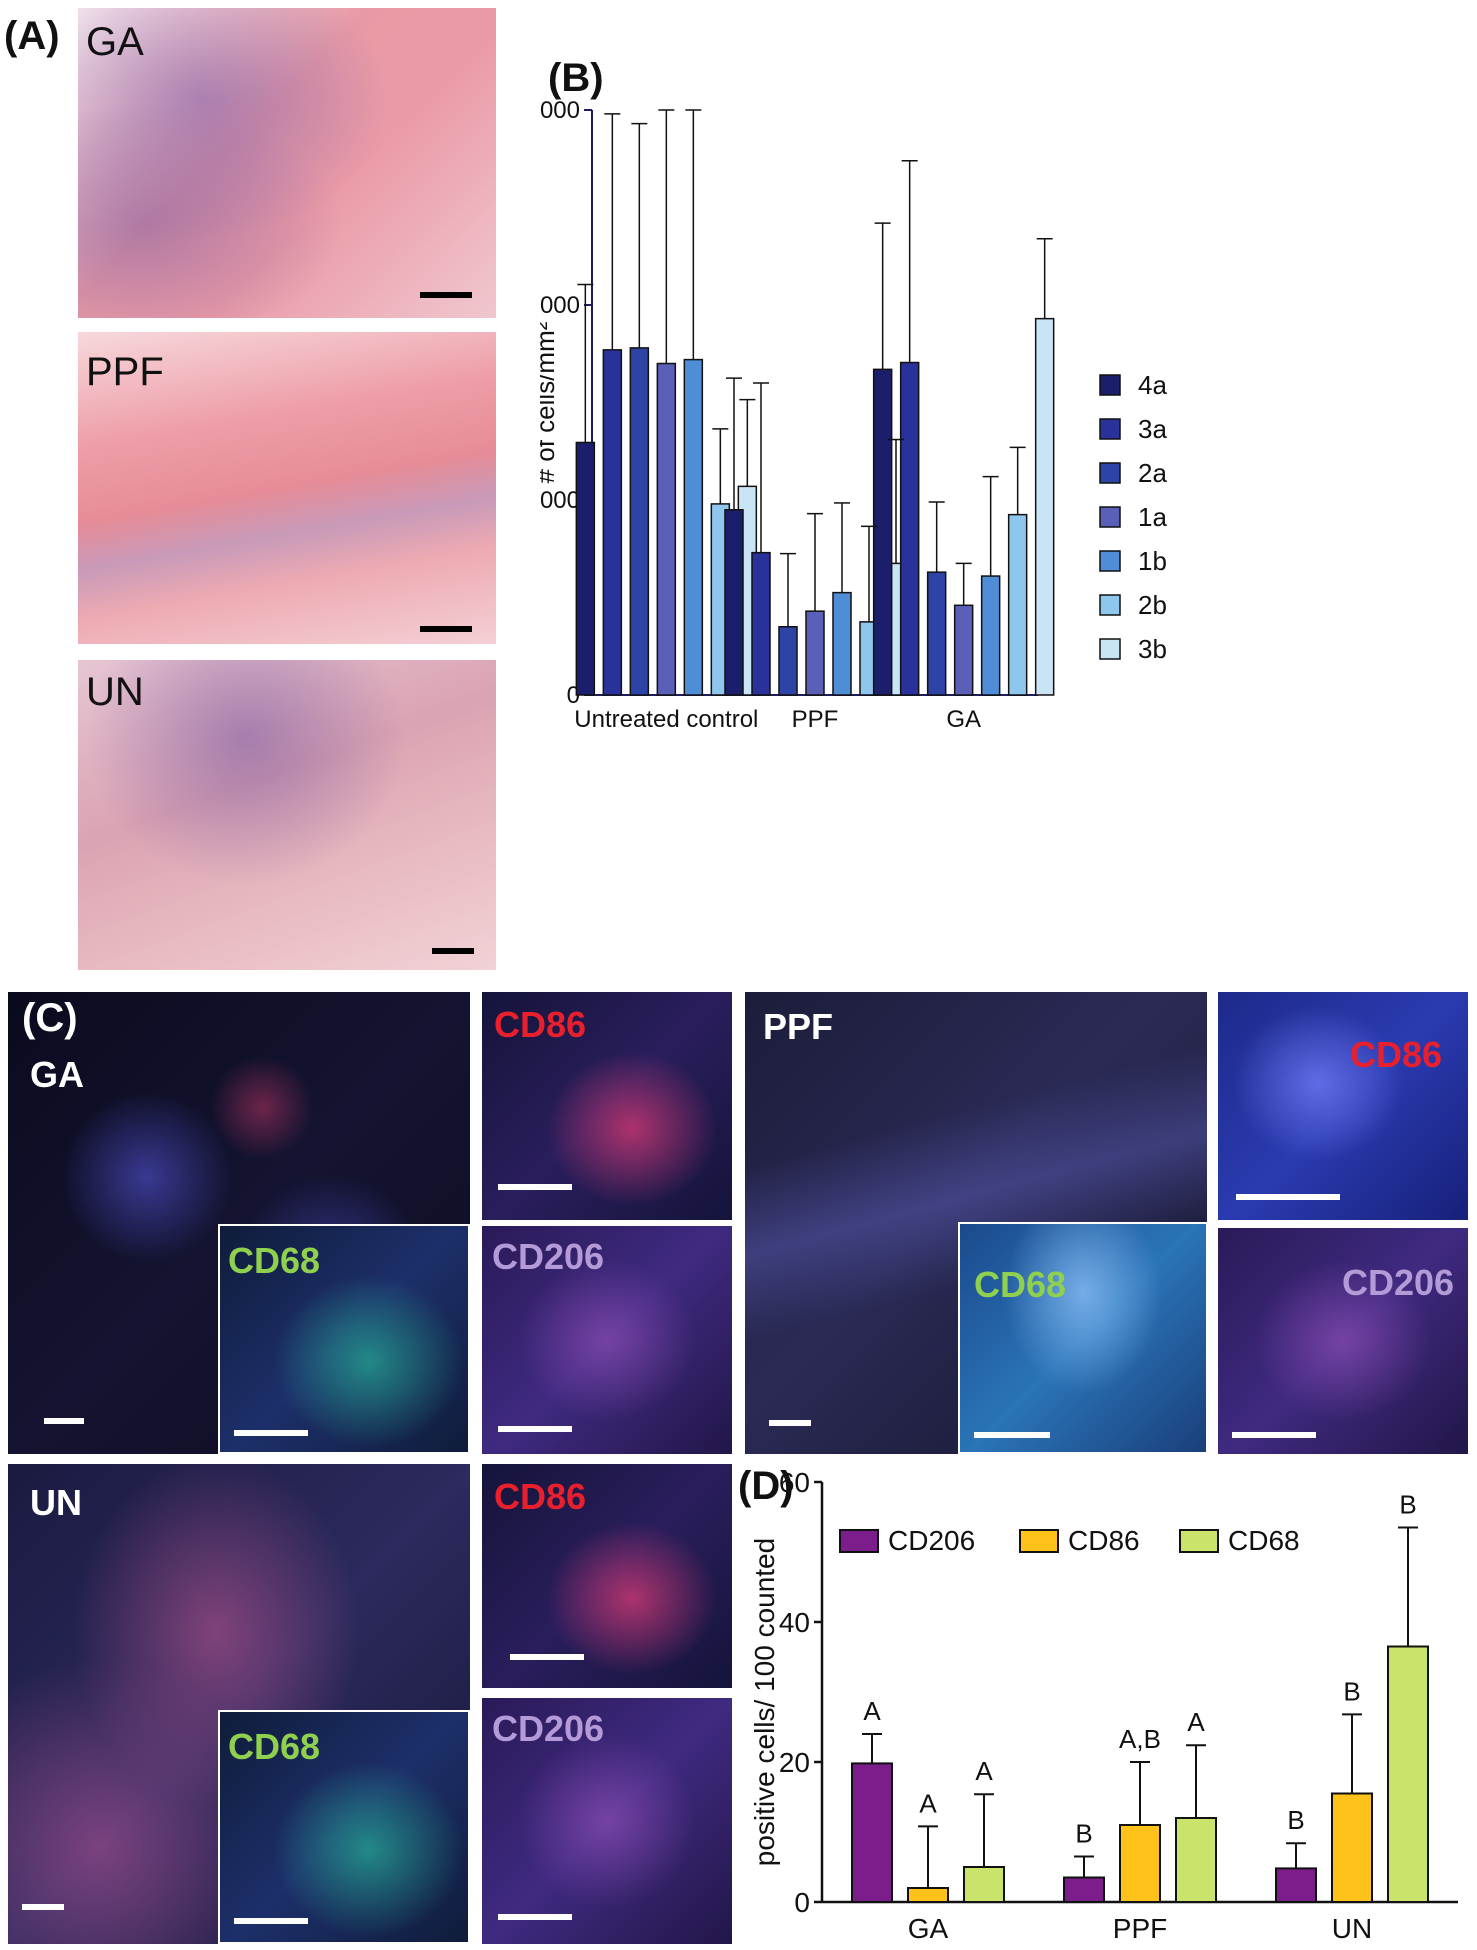 This screenshot has width=1477, height=1950. I want to click on y-tick-label: 0, so click(802, 1902).